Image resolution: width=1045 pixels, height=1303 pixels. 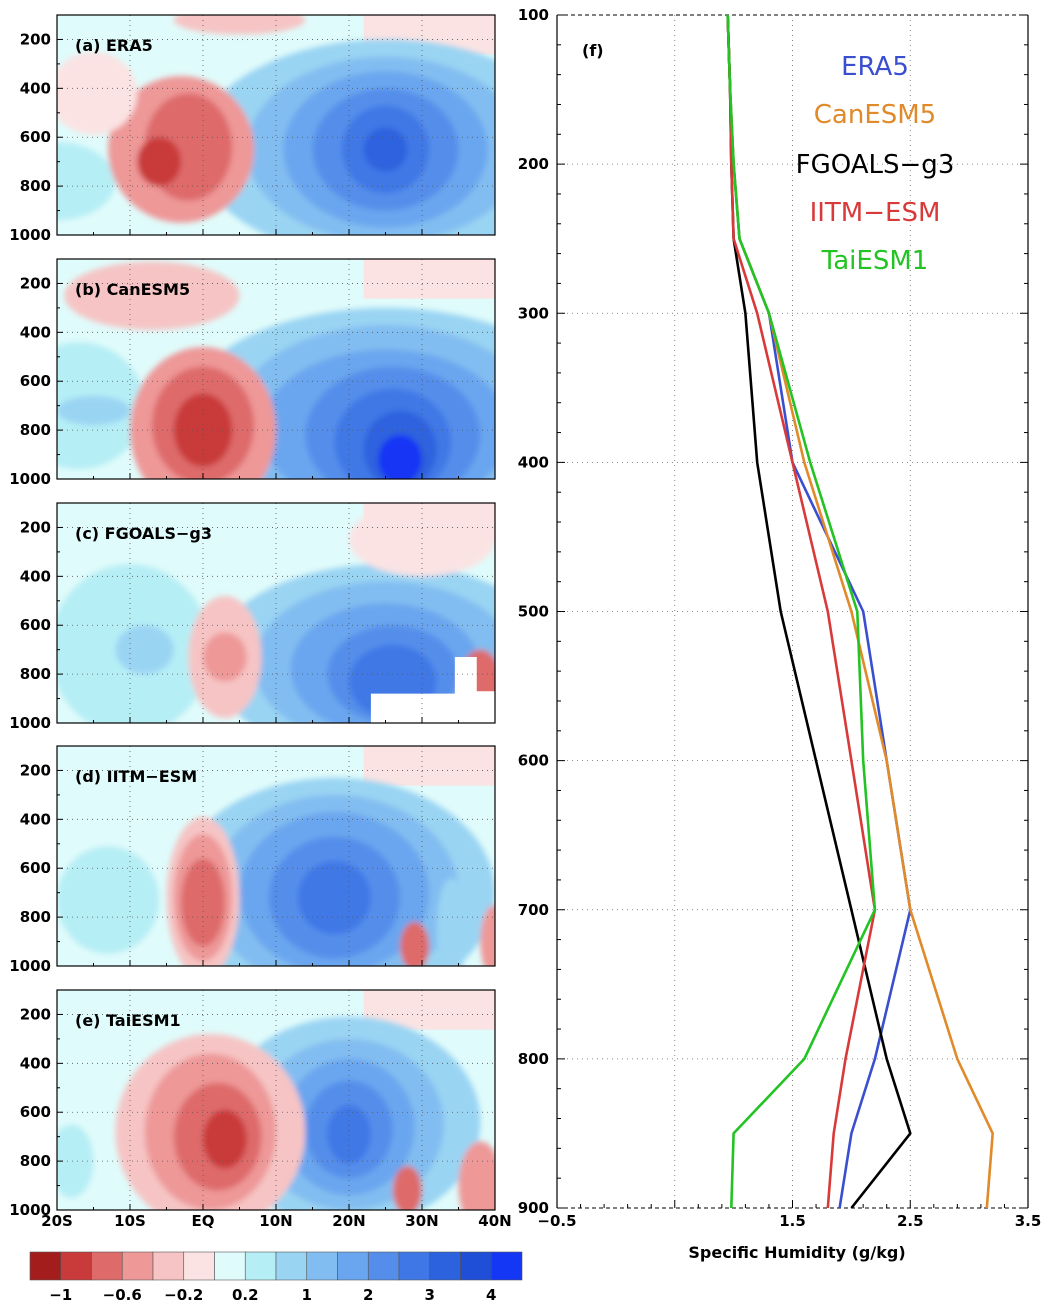 I want to click on x-tick-label: 2.5, so click(x=910, y=1221).